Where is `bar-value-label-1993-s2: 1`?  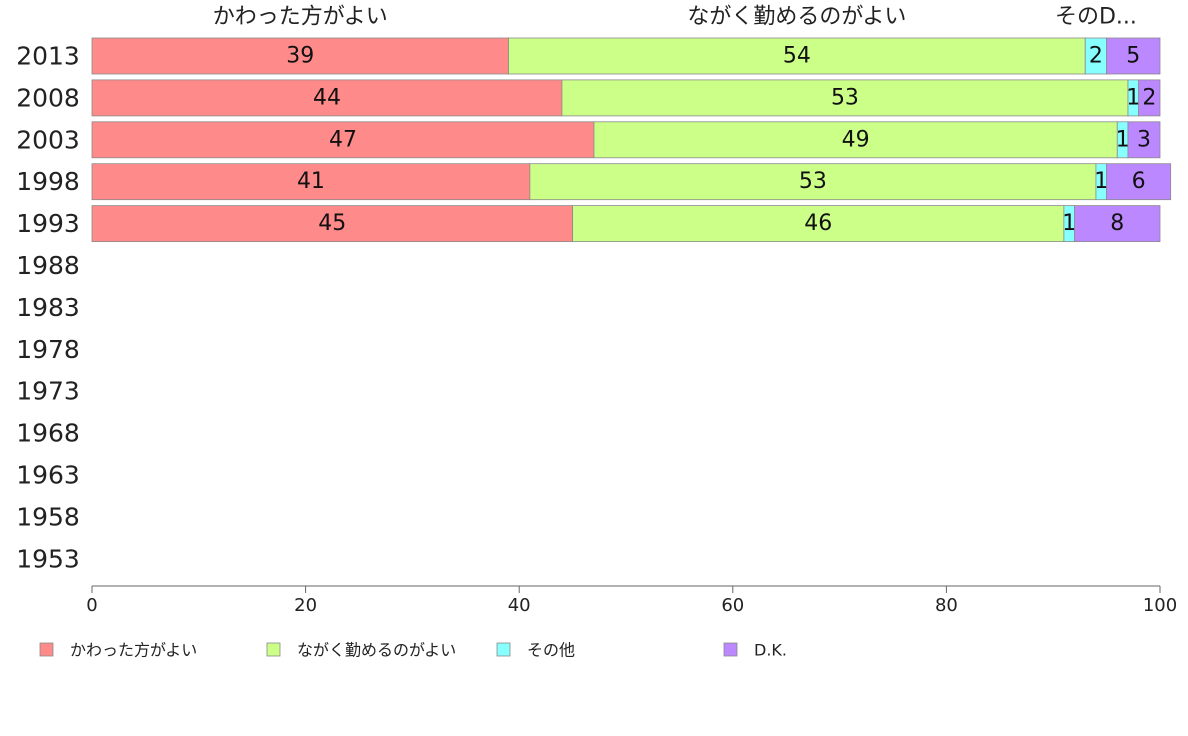 bar-value-label-1993-s2: 1 is located at coordinates (1069, 223).